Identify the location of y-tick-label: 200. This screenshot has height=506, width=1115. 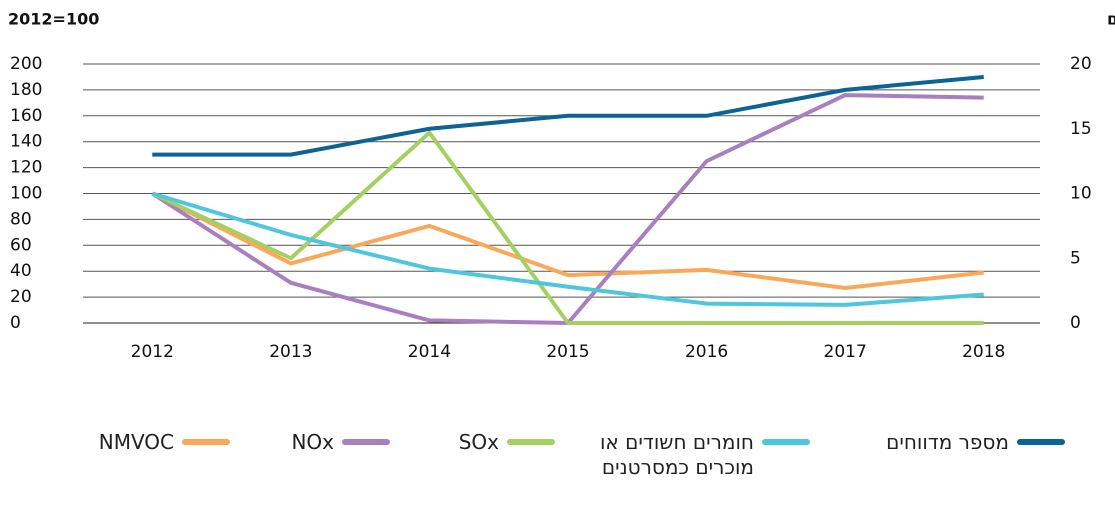
(26, 64).